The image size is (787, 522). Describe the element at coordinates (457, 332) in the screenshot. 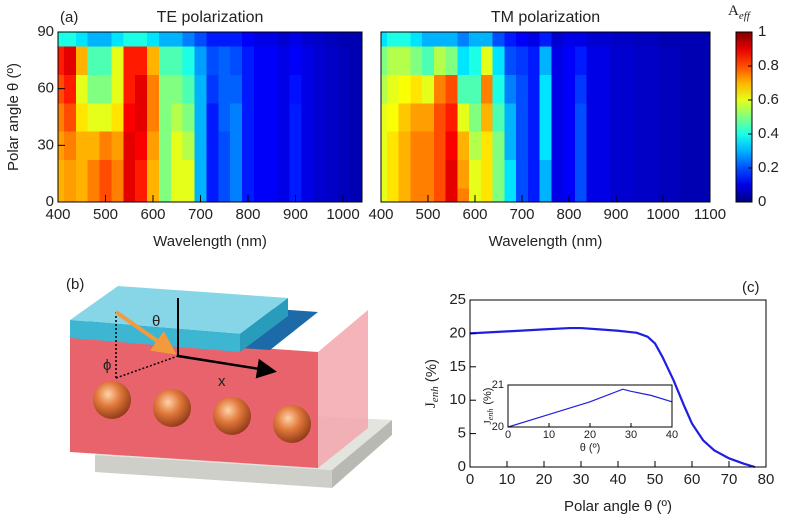

I see `y-tick-label: 20` at that location.